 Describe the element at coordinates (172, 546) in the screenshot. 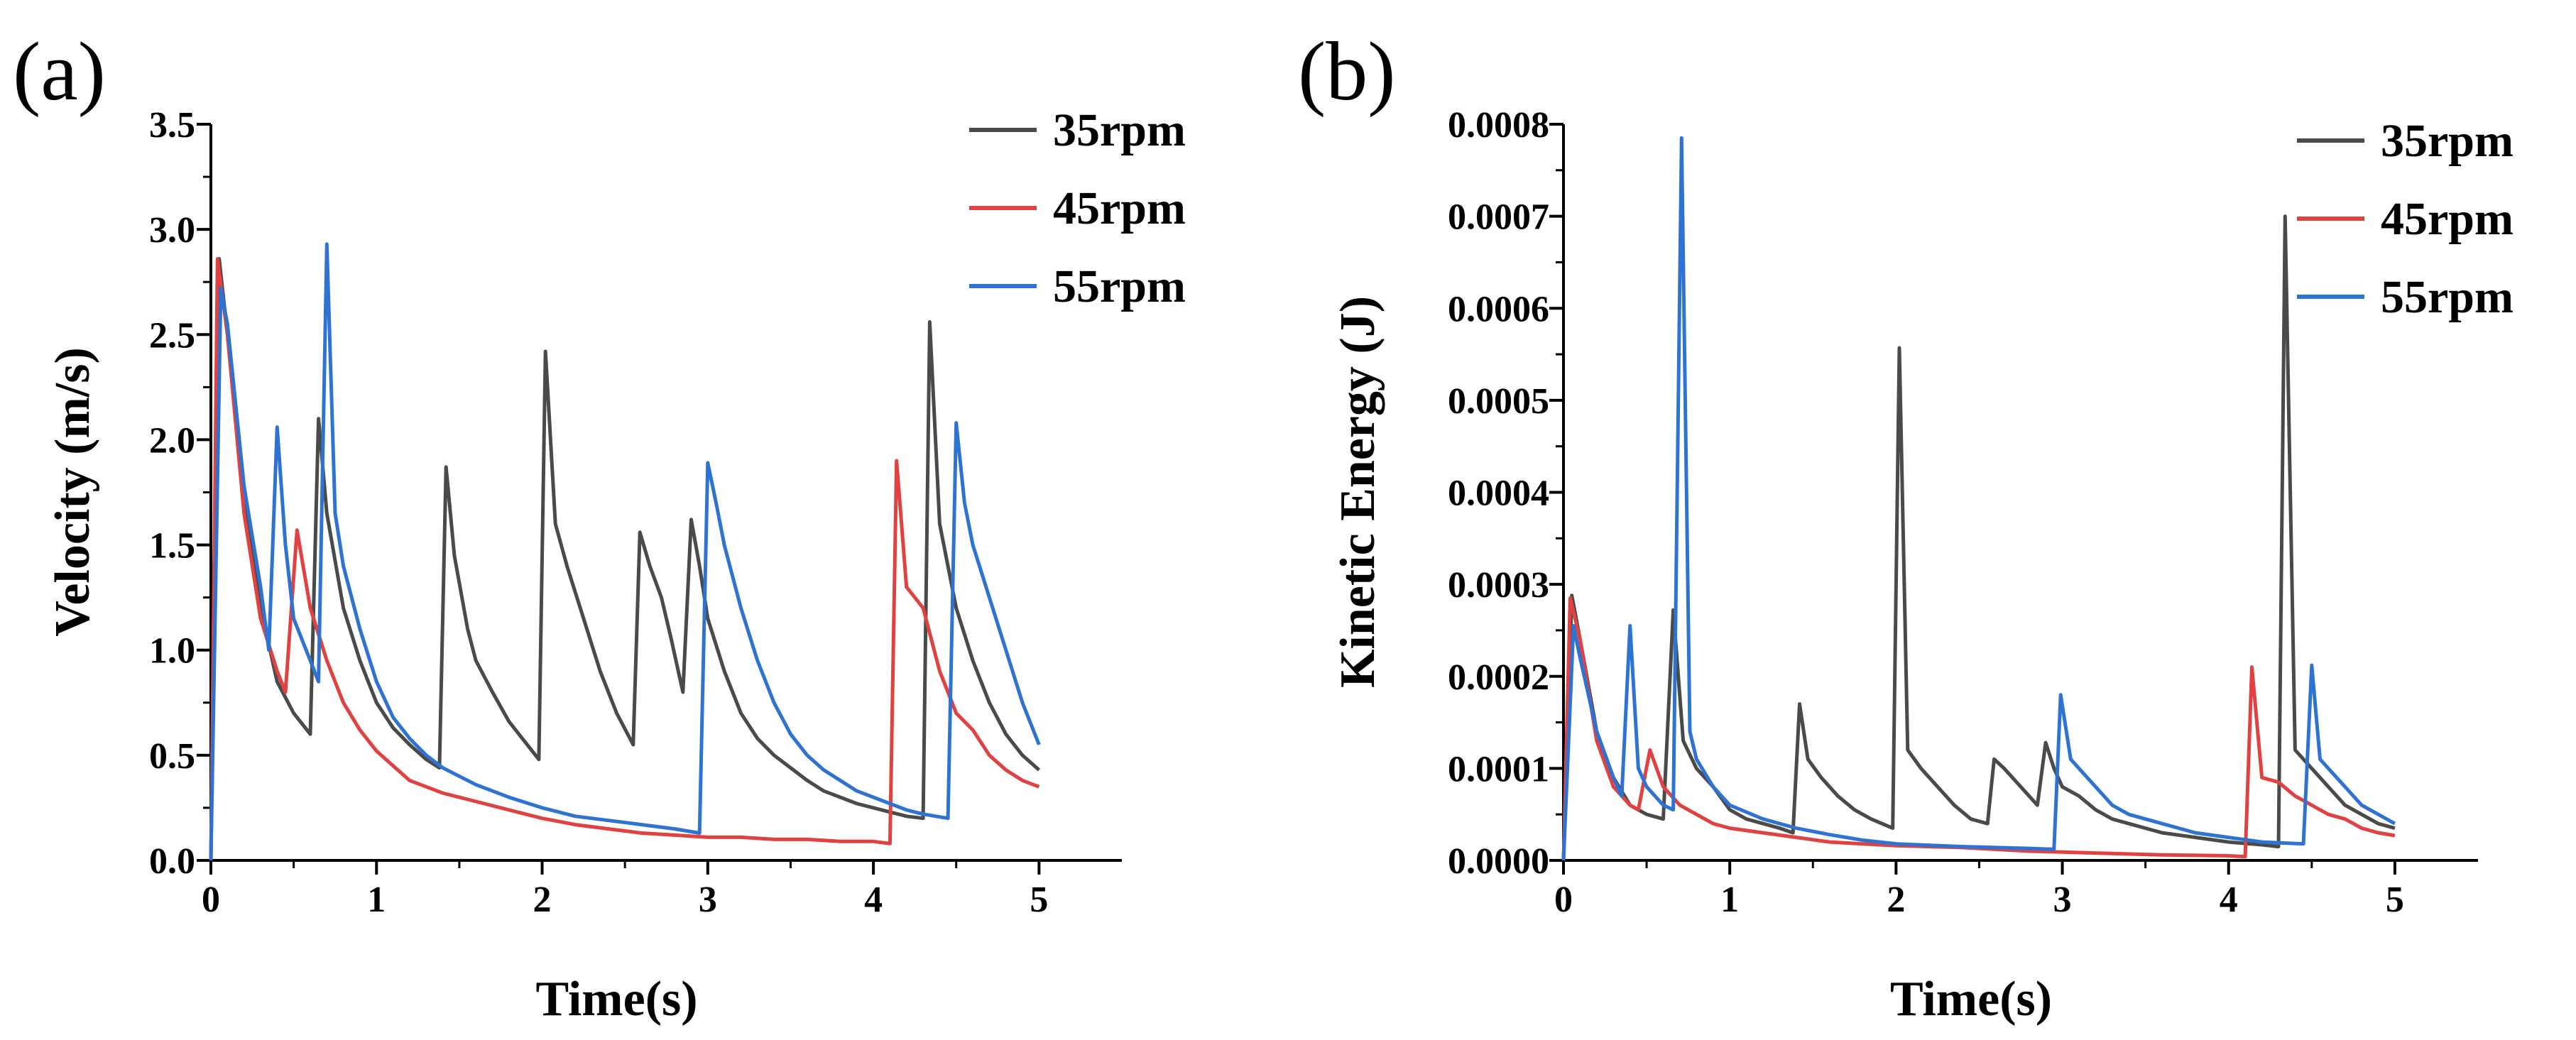

I see `y-tick-label: 1.5` at that location.